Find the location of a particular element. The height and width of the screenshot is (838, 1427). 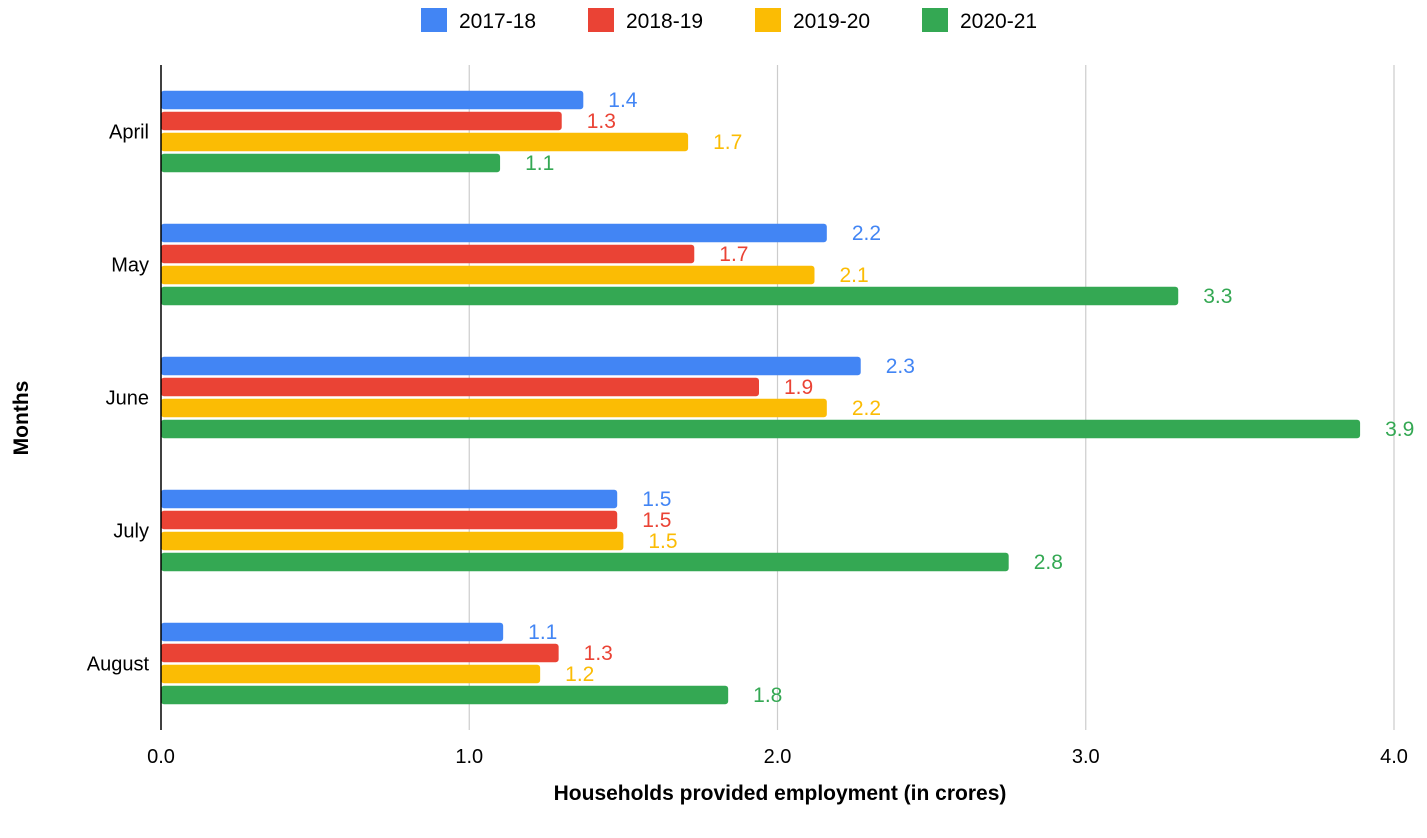

data-label: 2.8 is located at coordinates (1048, 562).